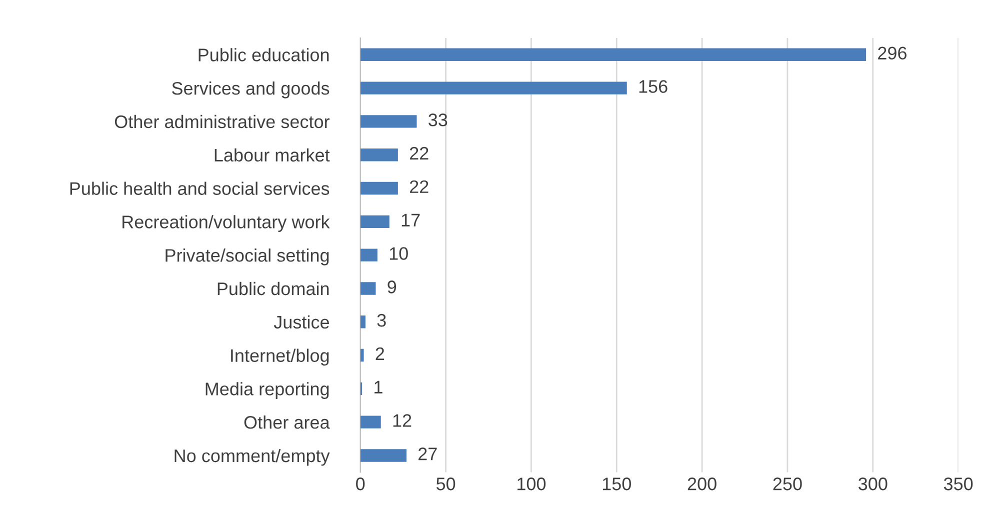 This screenshot has height=527, width=990. I want to click on x-tick-label: 50, so click(446, 484).